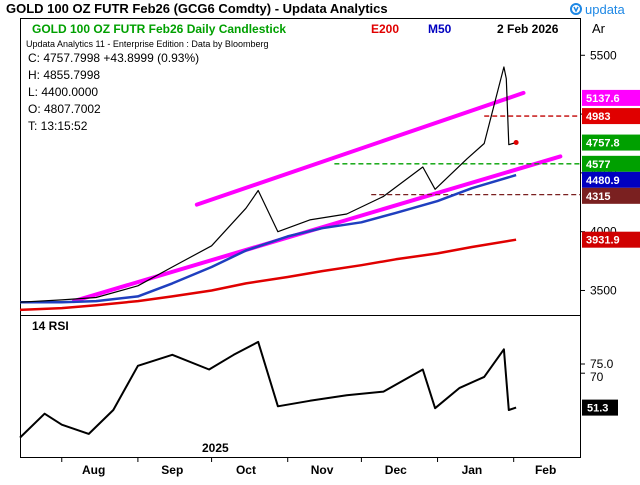 The width and height of the screenshot is (640, 485). I want to click on brand-name: updata, so click(605, 9).